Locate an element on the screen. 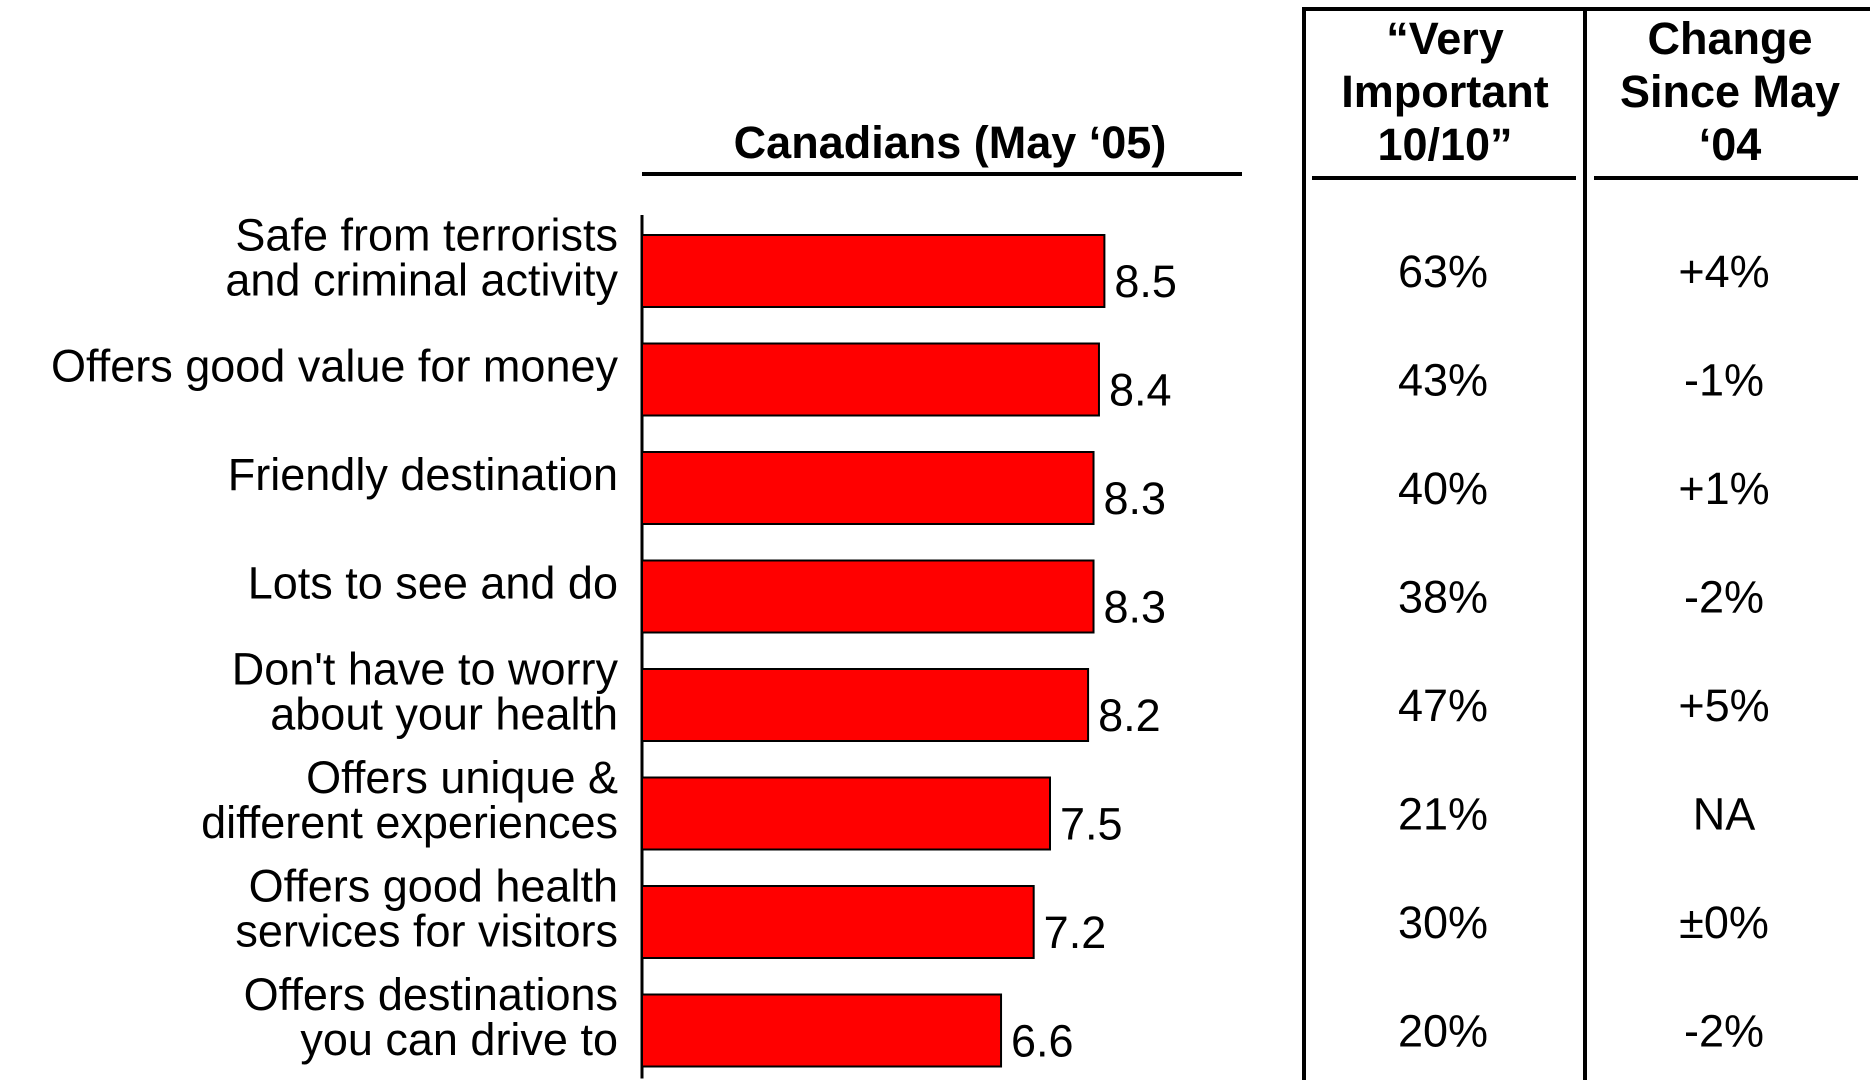  category-label: Don't have to worry about your health is located at coordinates (425, 692).